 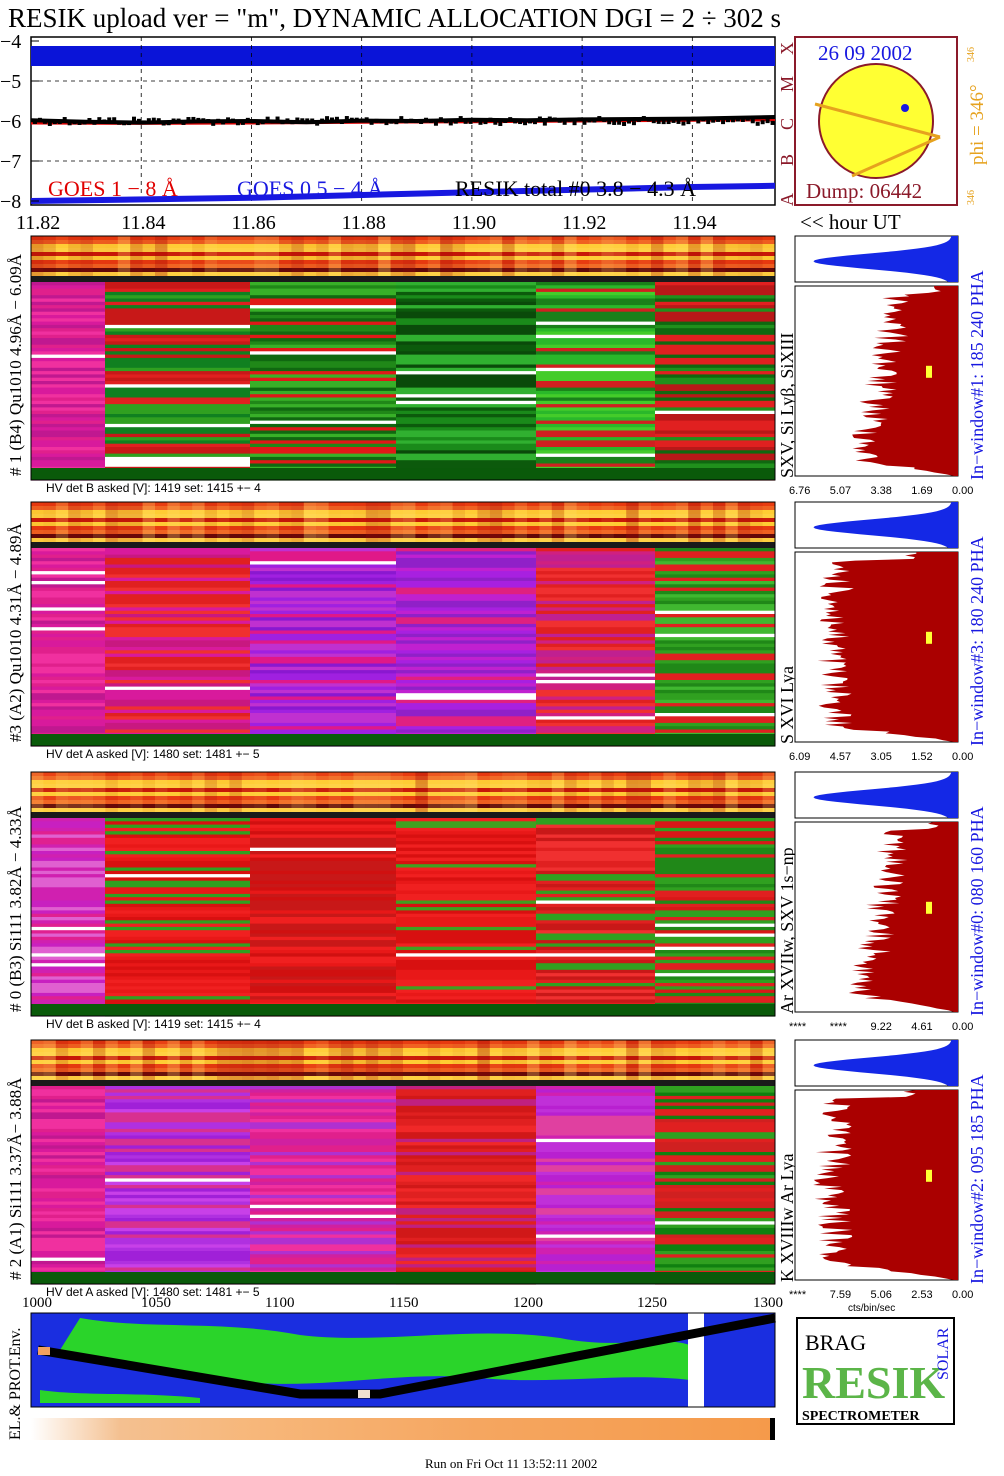 What do you see at coordinates (153, 1024) in the screenshot?
I see `hv-label-2: HV det B asked [V]: 1419 set: 1415 +− 4` at bounding box center [153, 1024].